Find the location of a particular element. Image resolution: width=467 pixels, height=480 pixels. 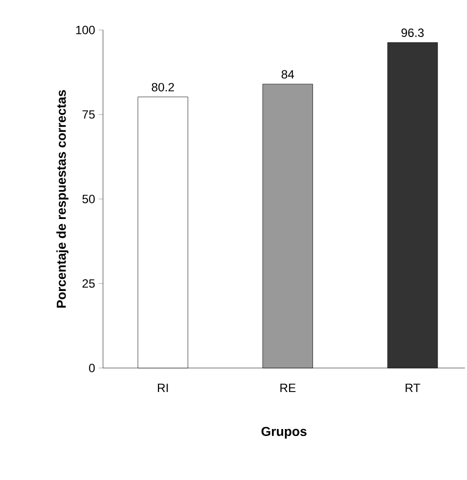

x-tick-label: RT is located at coordinates (413, 388).